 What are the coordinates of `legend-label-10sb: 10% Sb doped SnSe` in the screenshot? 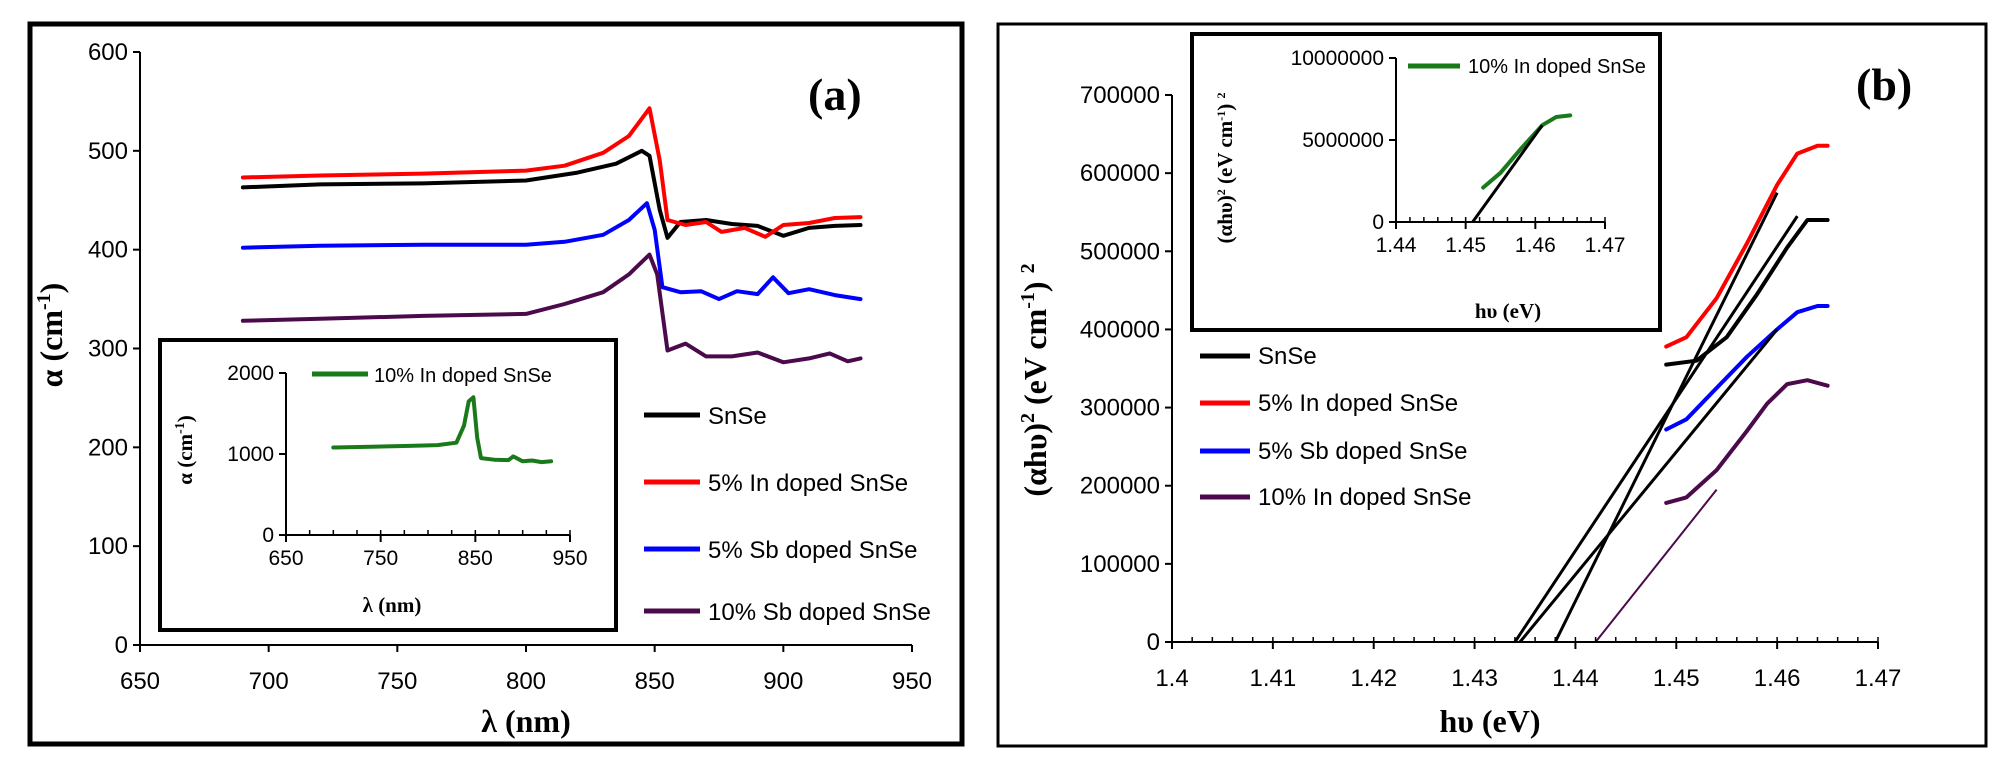 It's located at (819, 612).